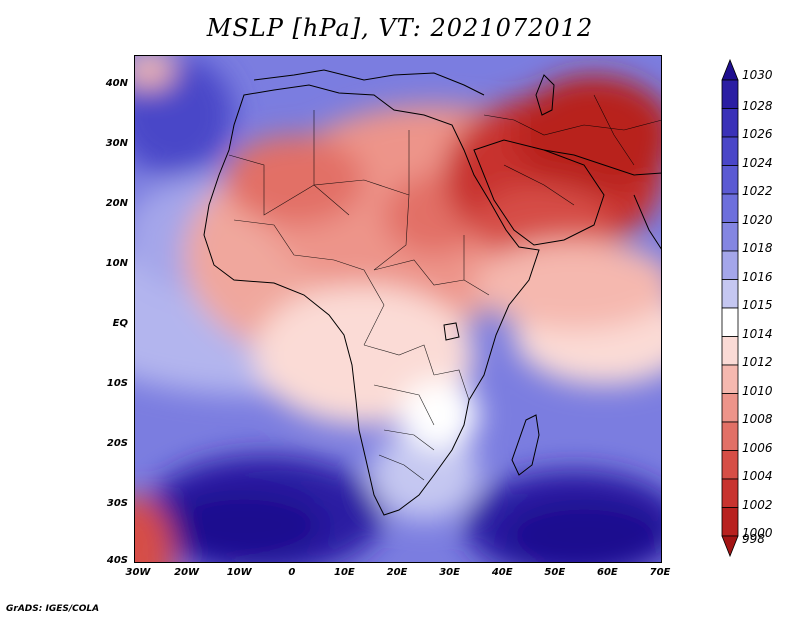 The image size is (800, 618). Describe the element at coordinates (120, 323) in the screenshot. I see `y-tick-label: EQ` at that location.